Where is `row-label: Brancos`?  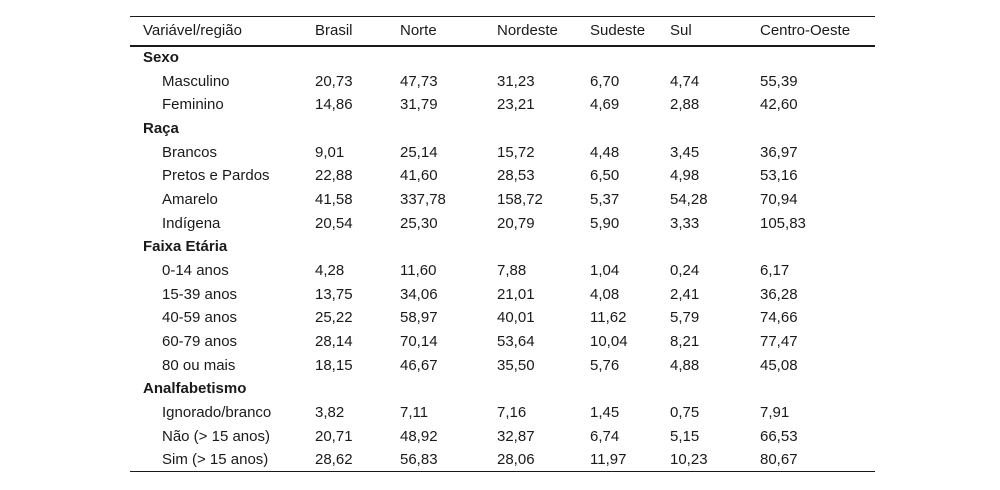 row-label: Brancos is located at coordinates (190, 152).